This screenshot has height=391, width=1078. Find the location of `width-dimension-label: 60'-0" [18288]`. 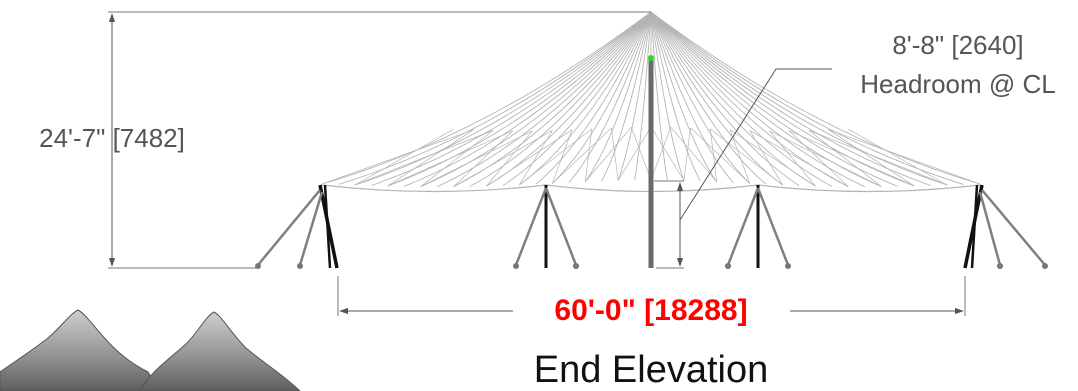

width-dimension-label: 60'-0" [18288] is located at coordinates (650, 310).